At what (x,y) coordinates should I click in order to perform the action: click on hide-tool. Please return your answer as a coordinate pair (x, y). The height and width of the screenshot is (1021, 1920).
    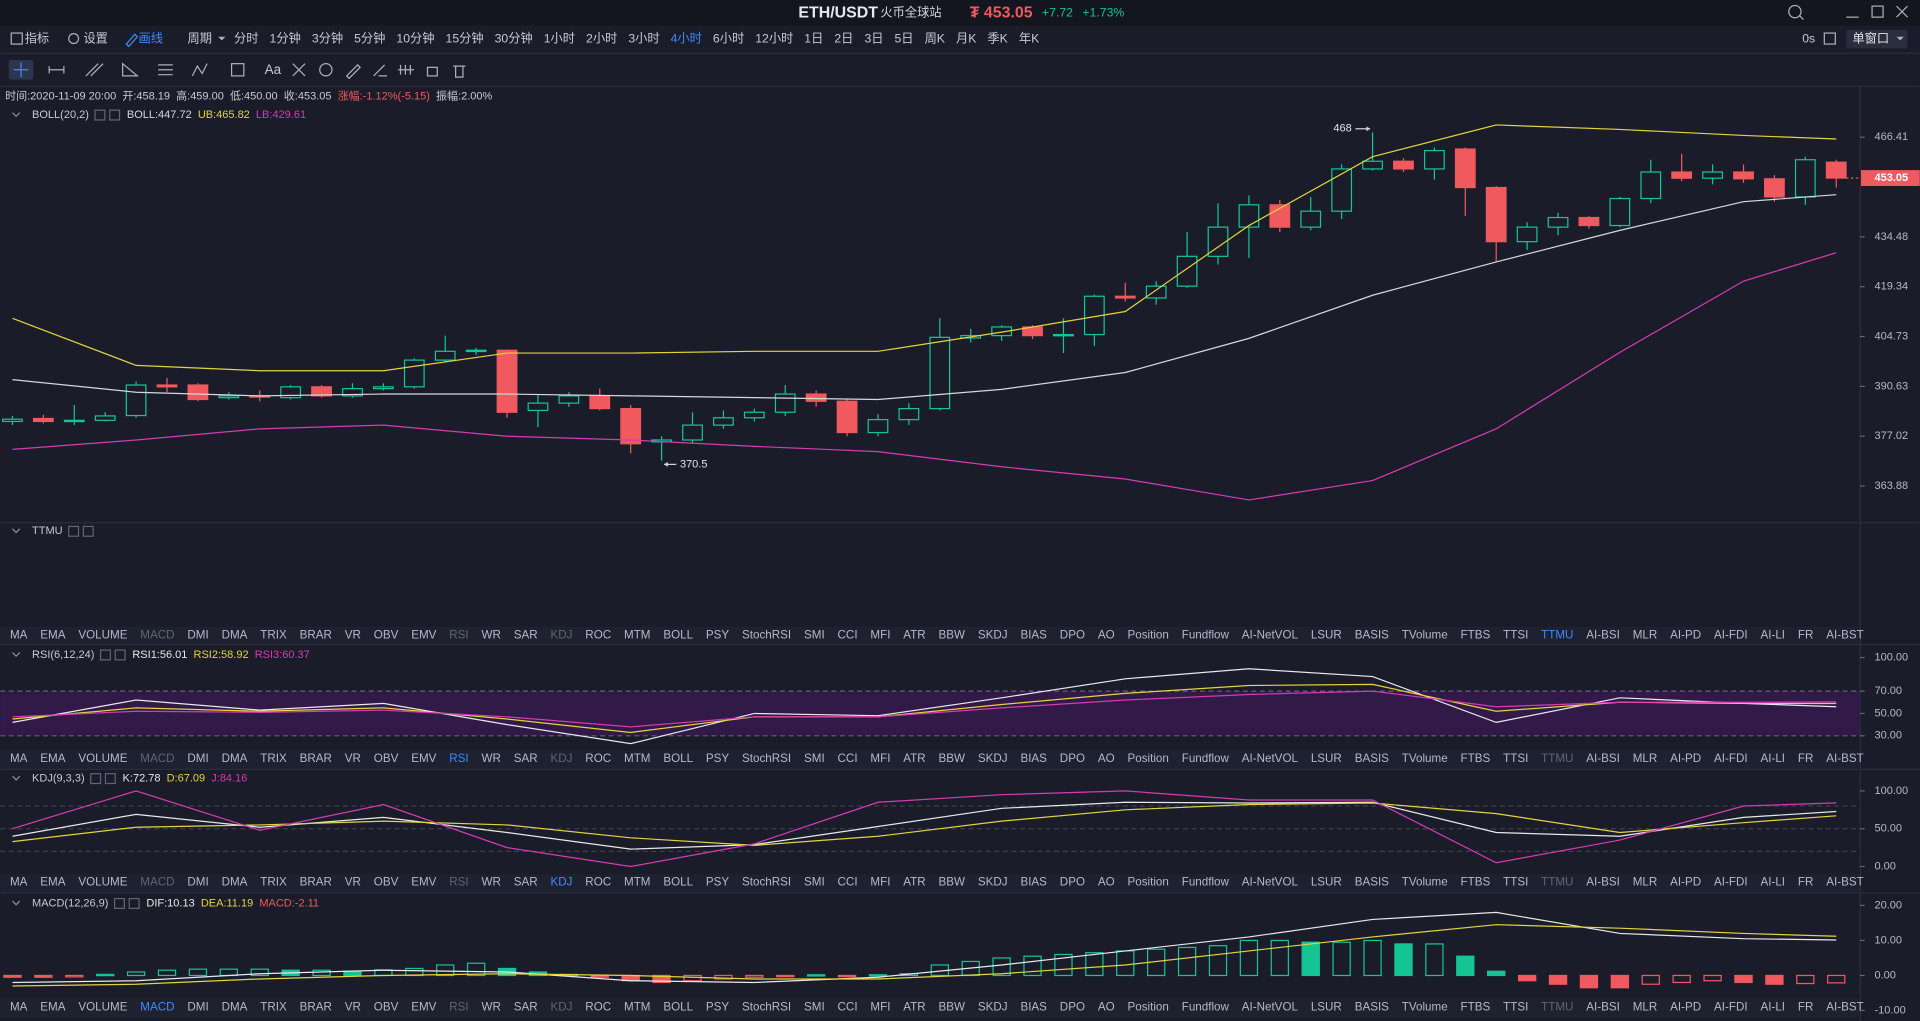
    Looking at the image, I should click on (432, 71).